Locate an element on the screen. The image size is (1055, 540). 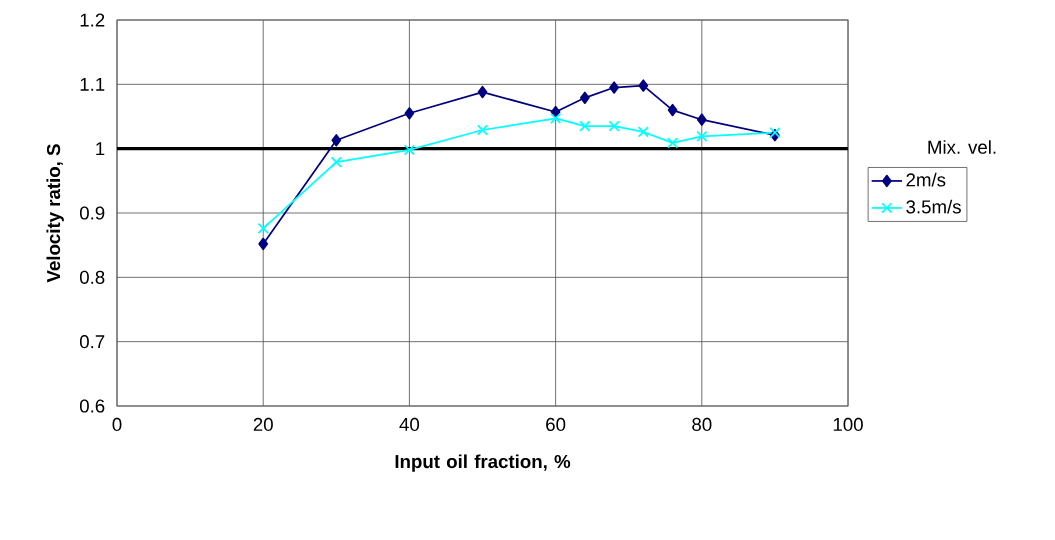
y-tick-label: 0.6 is located at coordinates (92, 406).